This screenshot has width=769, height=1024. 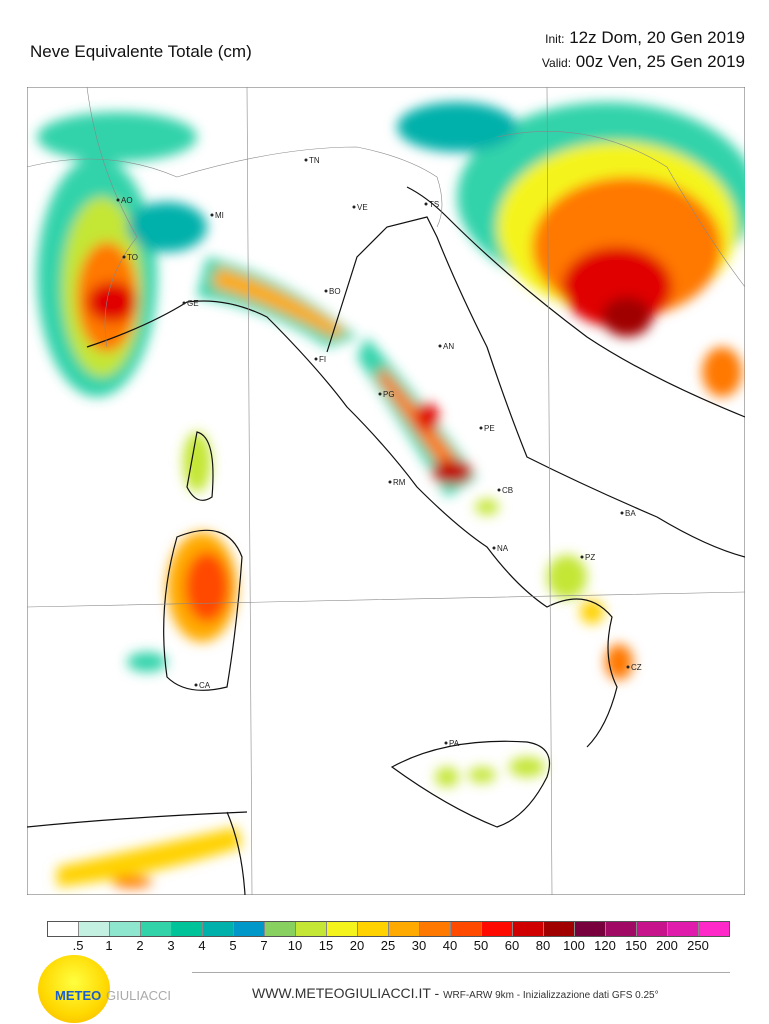 I want to click on colorbar-label: 10, so click(x=295, y=945).